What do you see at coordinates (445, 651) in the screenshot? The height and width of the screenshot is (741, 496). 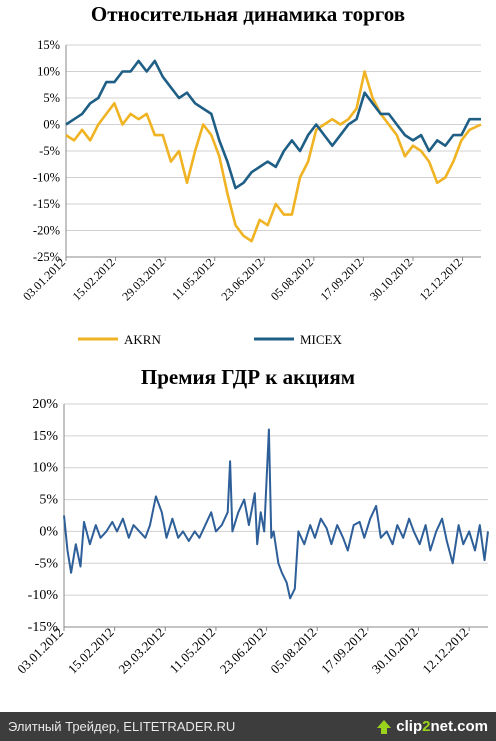 I see `x-tick-label: 12.12.2012` at bounding box center [445, 651].